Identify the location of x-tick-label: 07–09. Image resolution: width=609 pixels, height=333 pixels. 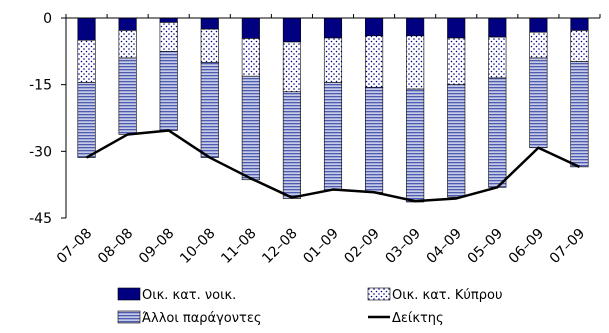
(567, 246).